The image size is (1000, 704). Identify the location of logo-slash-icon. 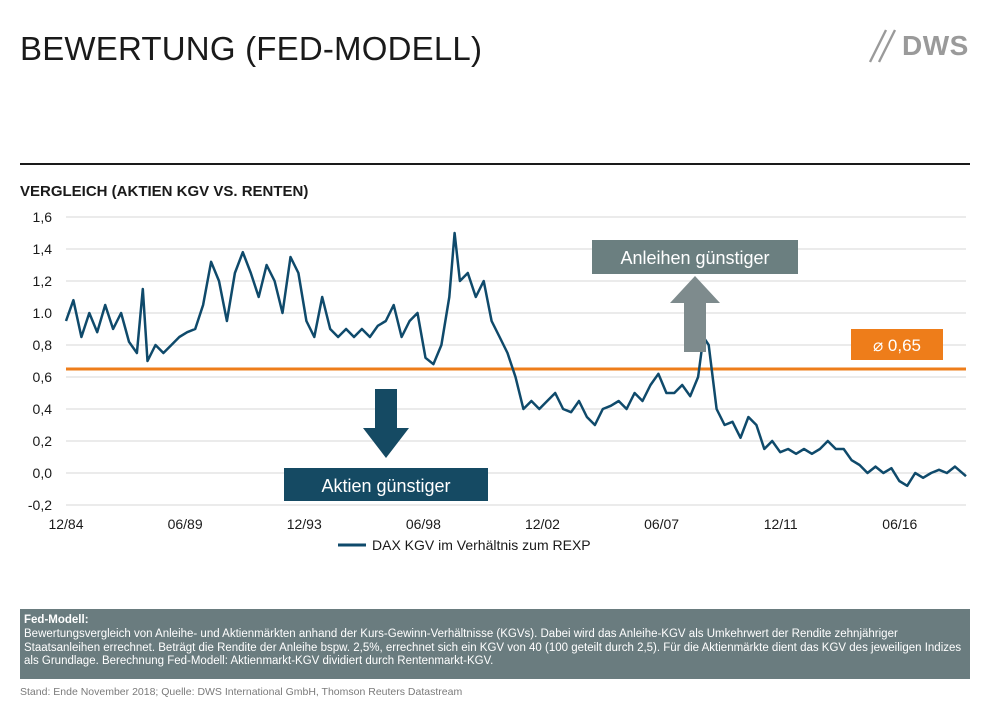
(882, 46).